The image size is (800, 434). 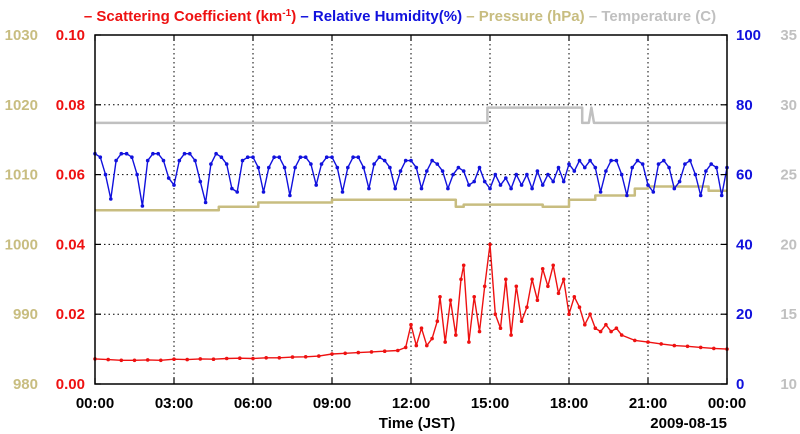 I want to click on pressure-tick-label: 1010, so click(x=21, y=175).